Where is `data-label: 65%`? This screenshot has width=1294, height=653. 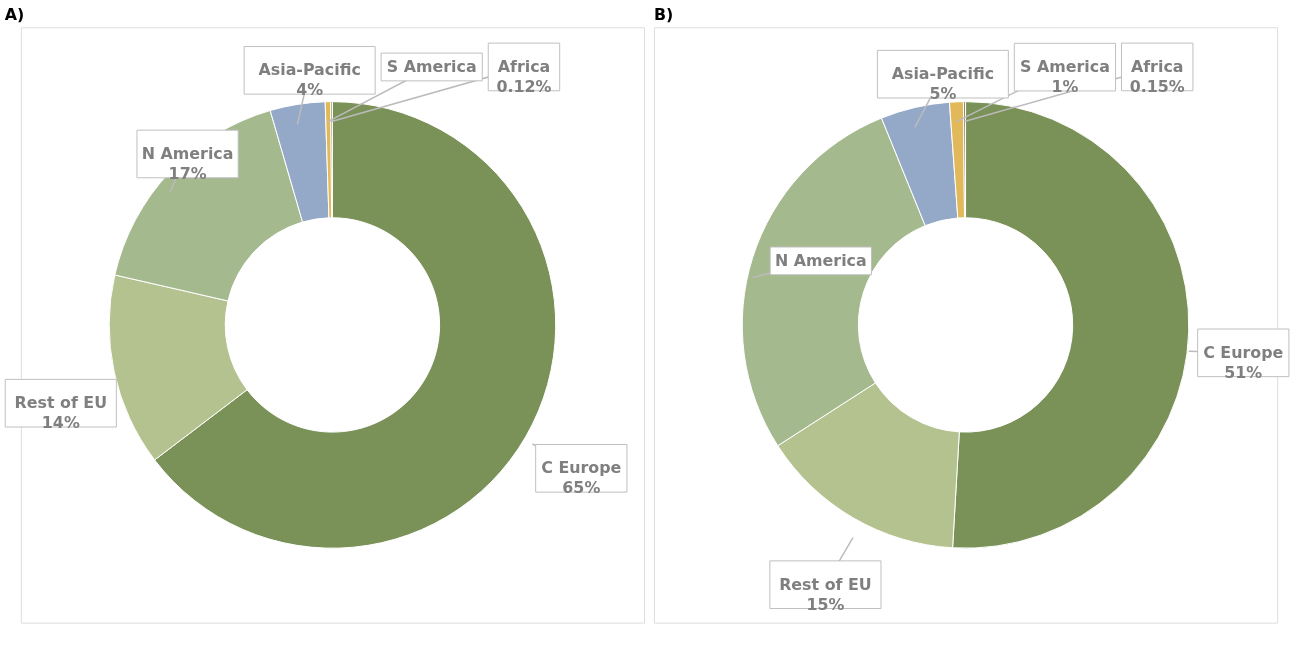 data-label: 65% is located at coordinates (581, 488).